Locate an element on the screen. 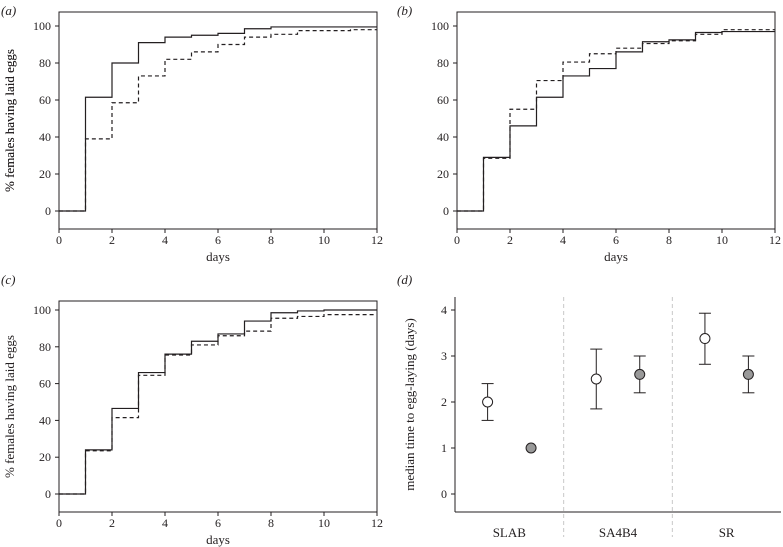 Image resolution: width=783 pixels, height=547 pixels. panel-label: (a) is located at coordinates (8, 10).